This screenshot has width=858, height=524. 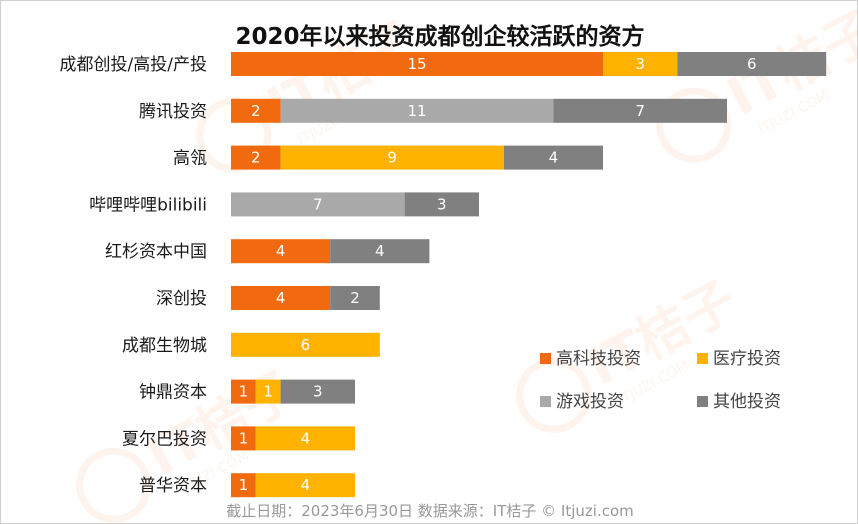 I want to click on chart-title: 2020年以来投资成都创企较活跃的资方, so click(x=439, y=36).